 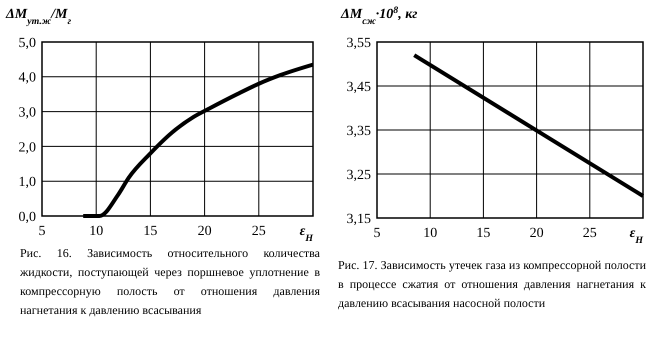 What do you see at coordinates (27, 148) in the screenshot?
I see `y-tick-label: 2,0` at bounding box center [27, 148].